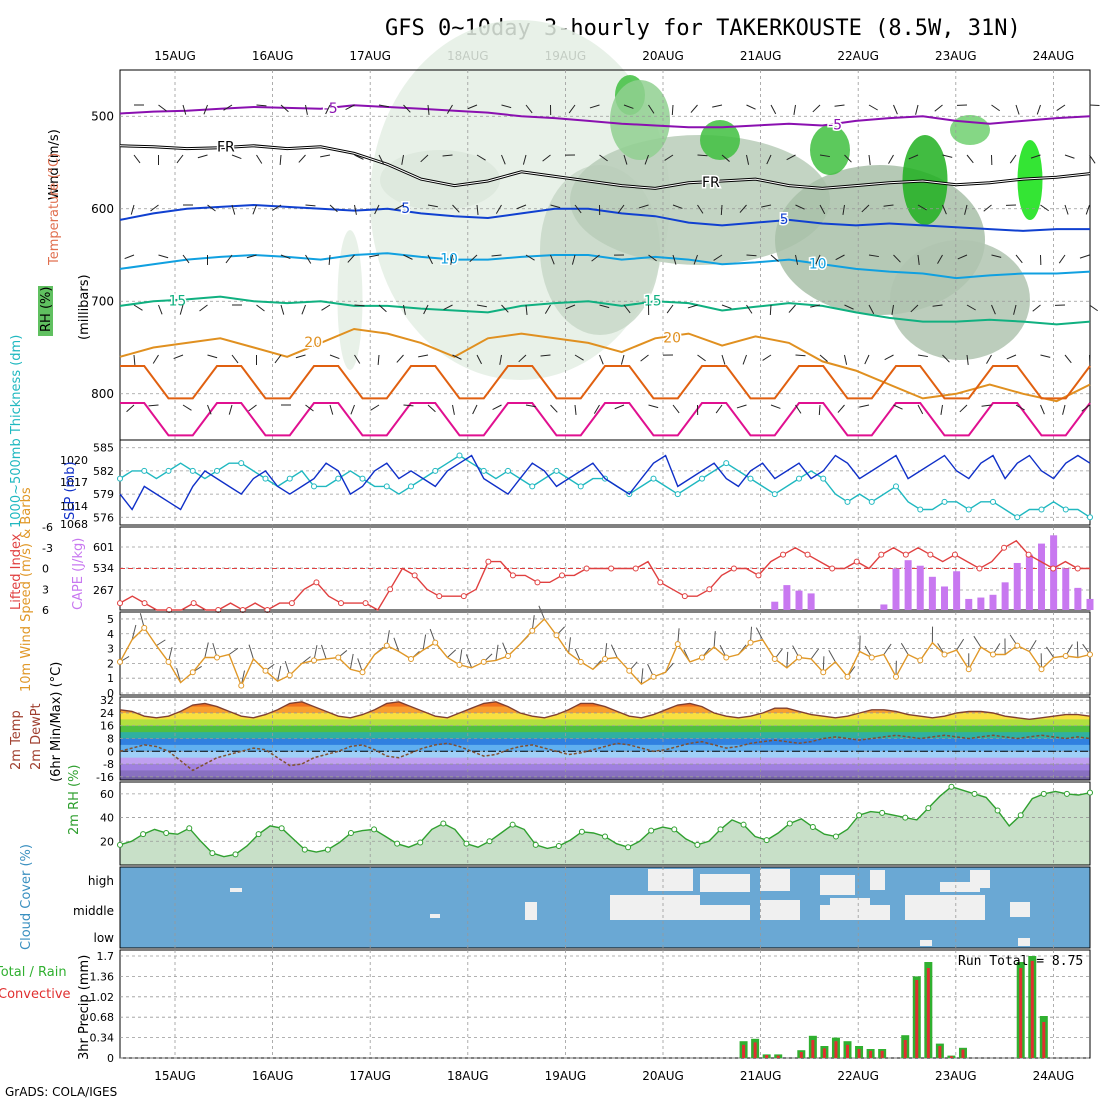 Image resolution: width=1100 pixels, height=1100 pixels. What do you see at coordinates (74, 524) in the screenshot?
I see `slp-ytick-1068: 1068` at bounding box center [74, 524].